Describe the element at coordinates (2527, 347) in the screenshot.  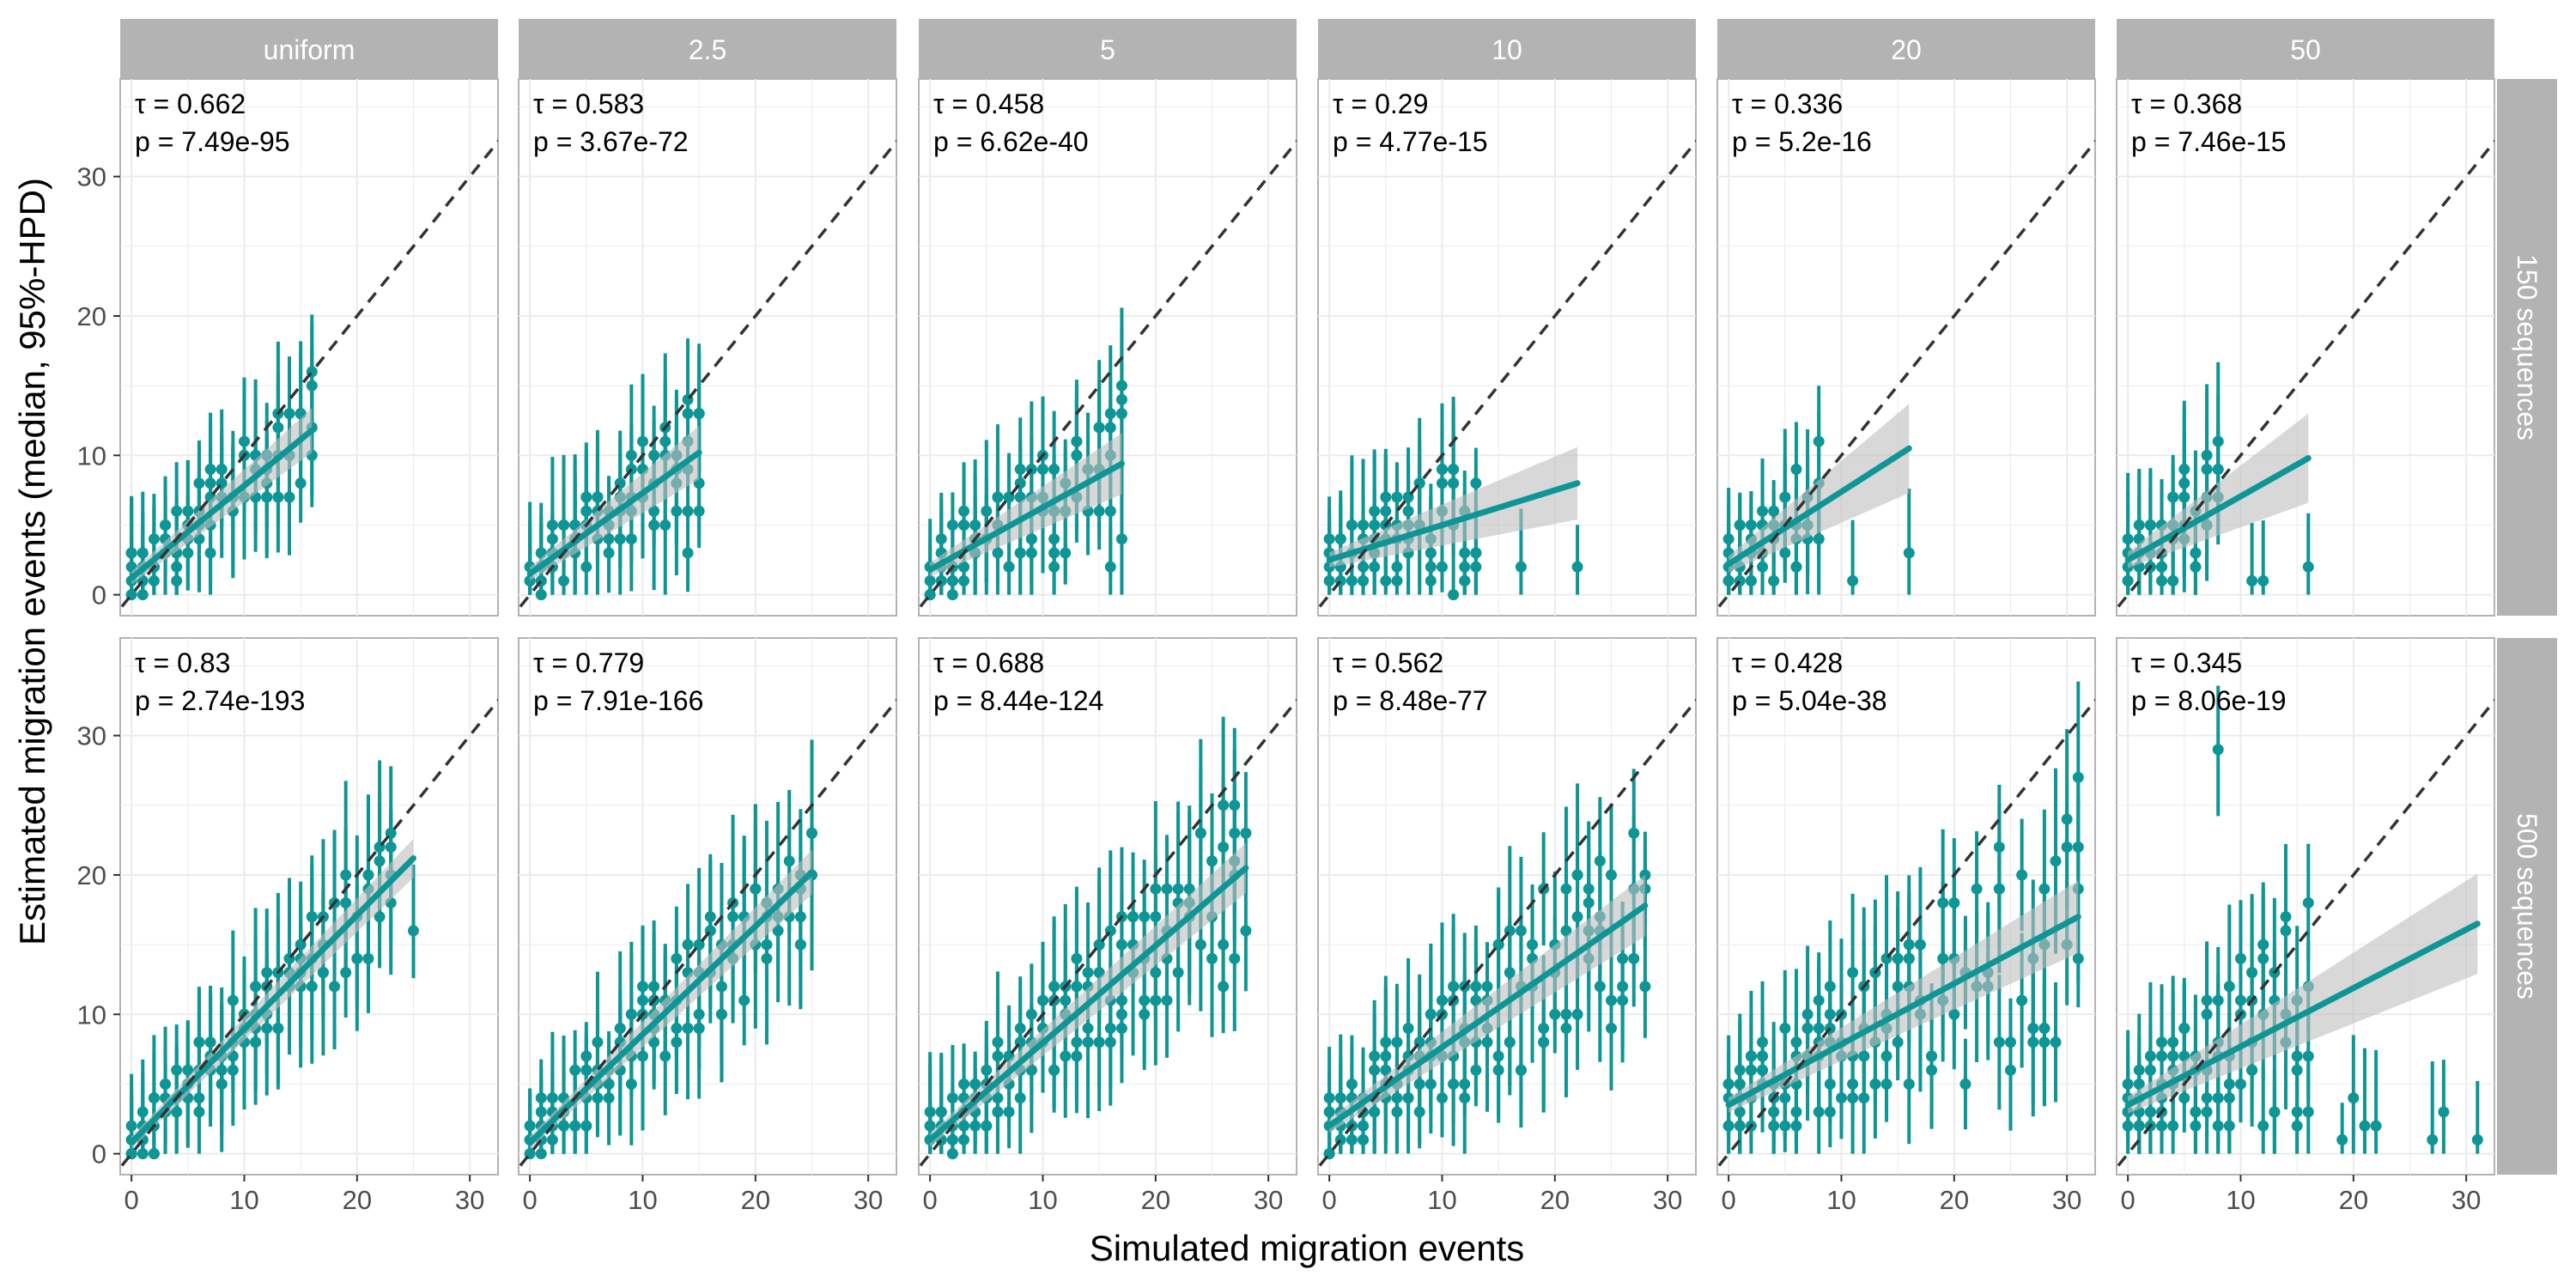
I see `row-strip` at that location.